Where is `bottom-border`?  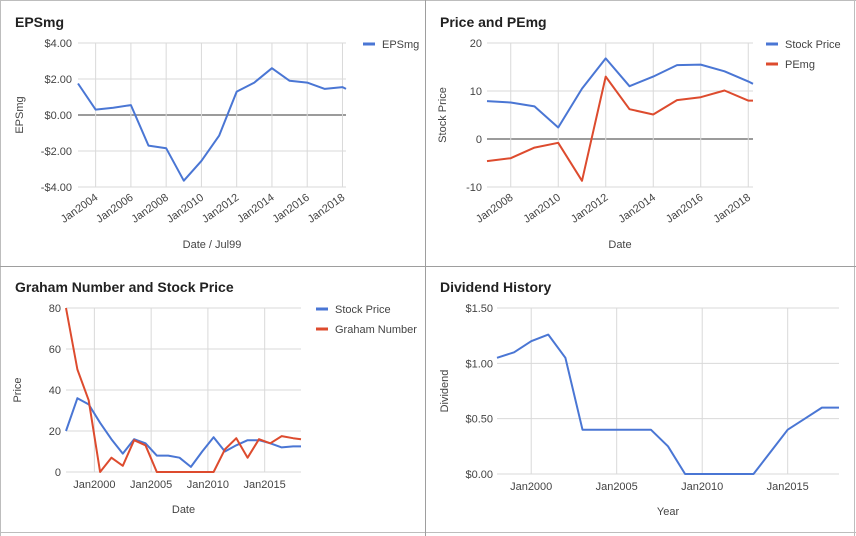
bottom-border is located at coordinates (428, 532).